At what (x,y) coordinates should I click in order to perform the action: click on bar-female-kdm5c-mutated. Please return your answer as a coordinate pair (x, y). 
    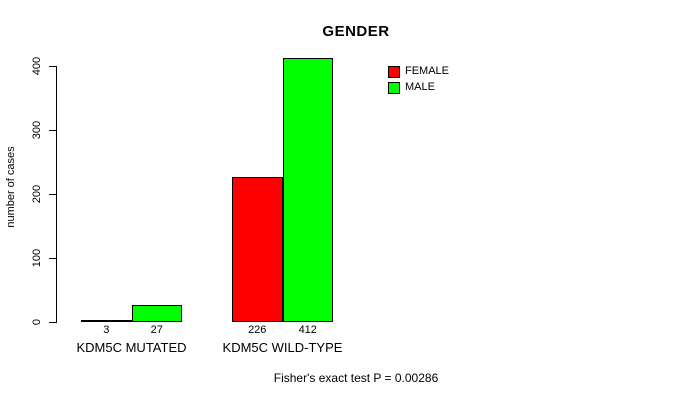
    Looking at the image, I should click on (106, 321).